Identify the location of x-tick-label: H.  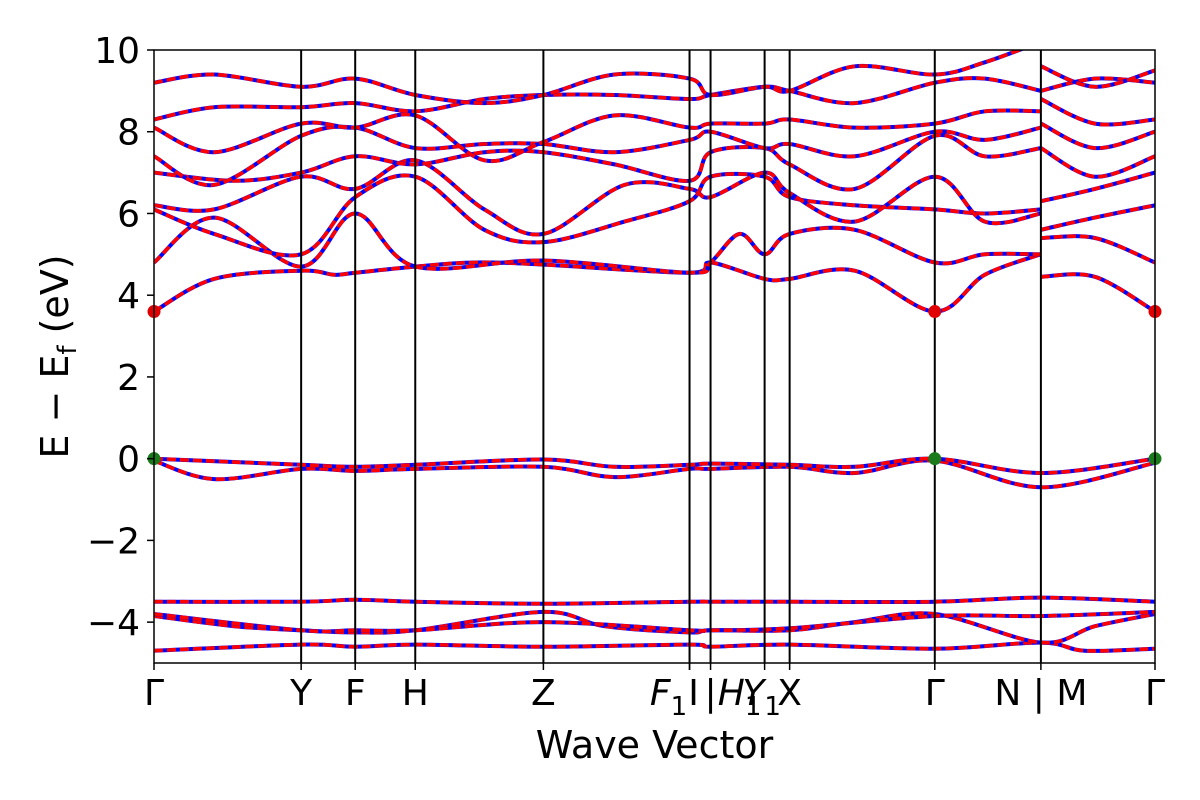
(415, 693).